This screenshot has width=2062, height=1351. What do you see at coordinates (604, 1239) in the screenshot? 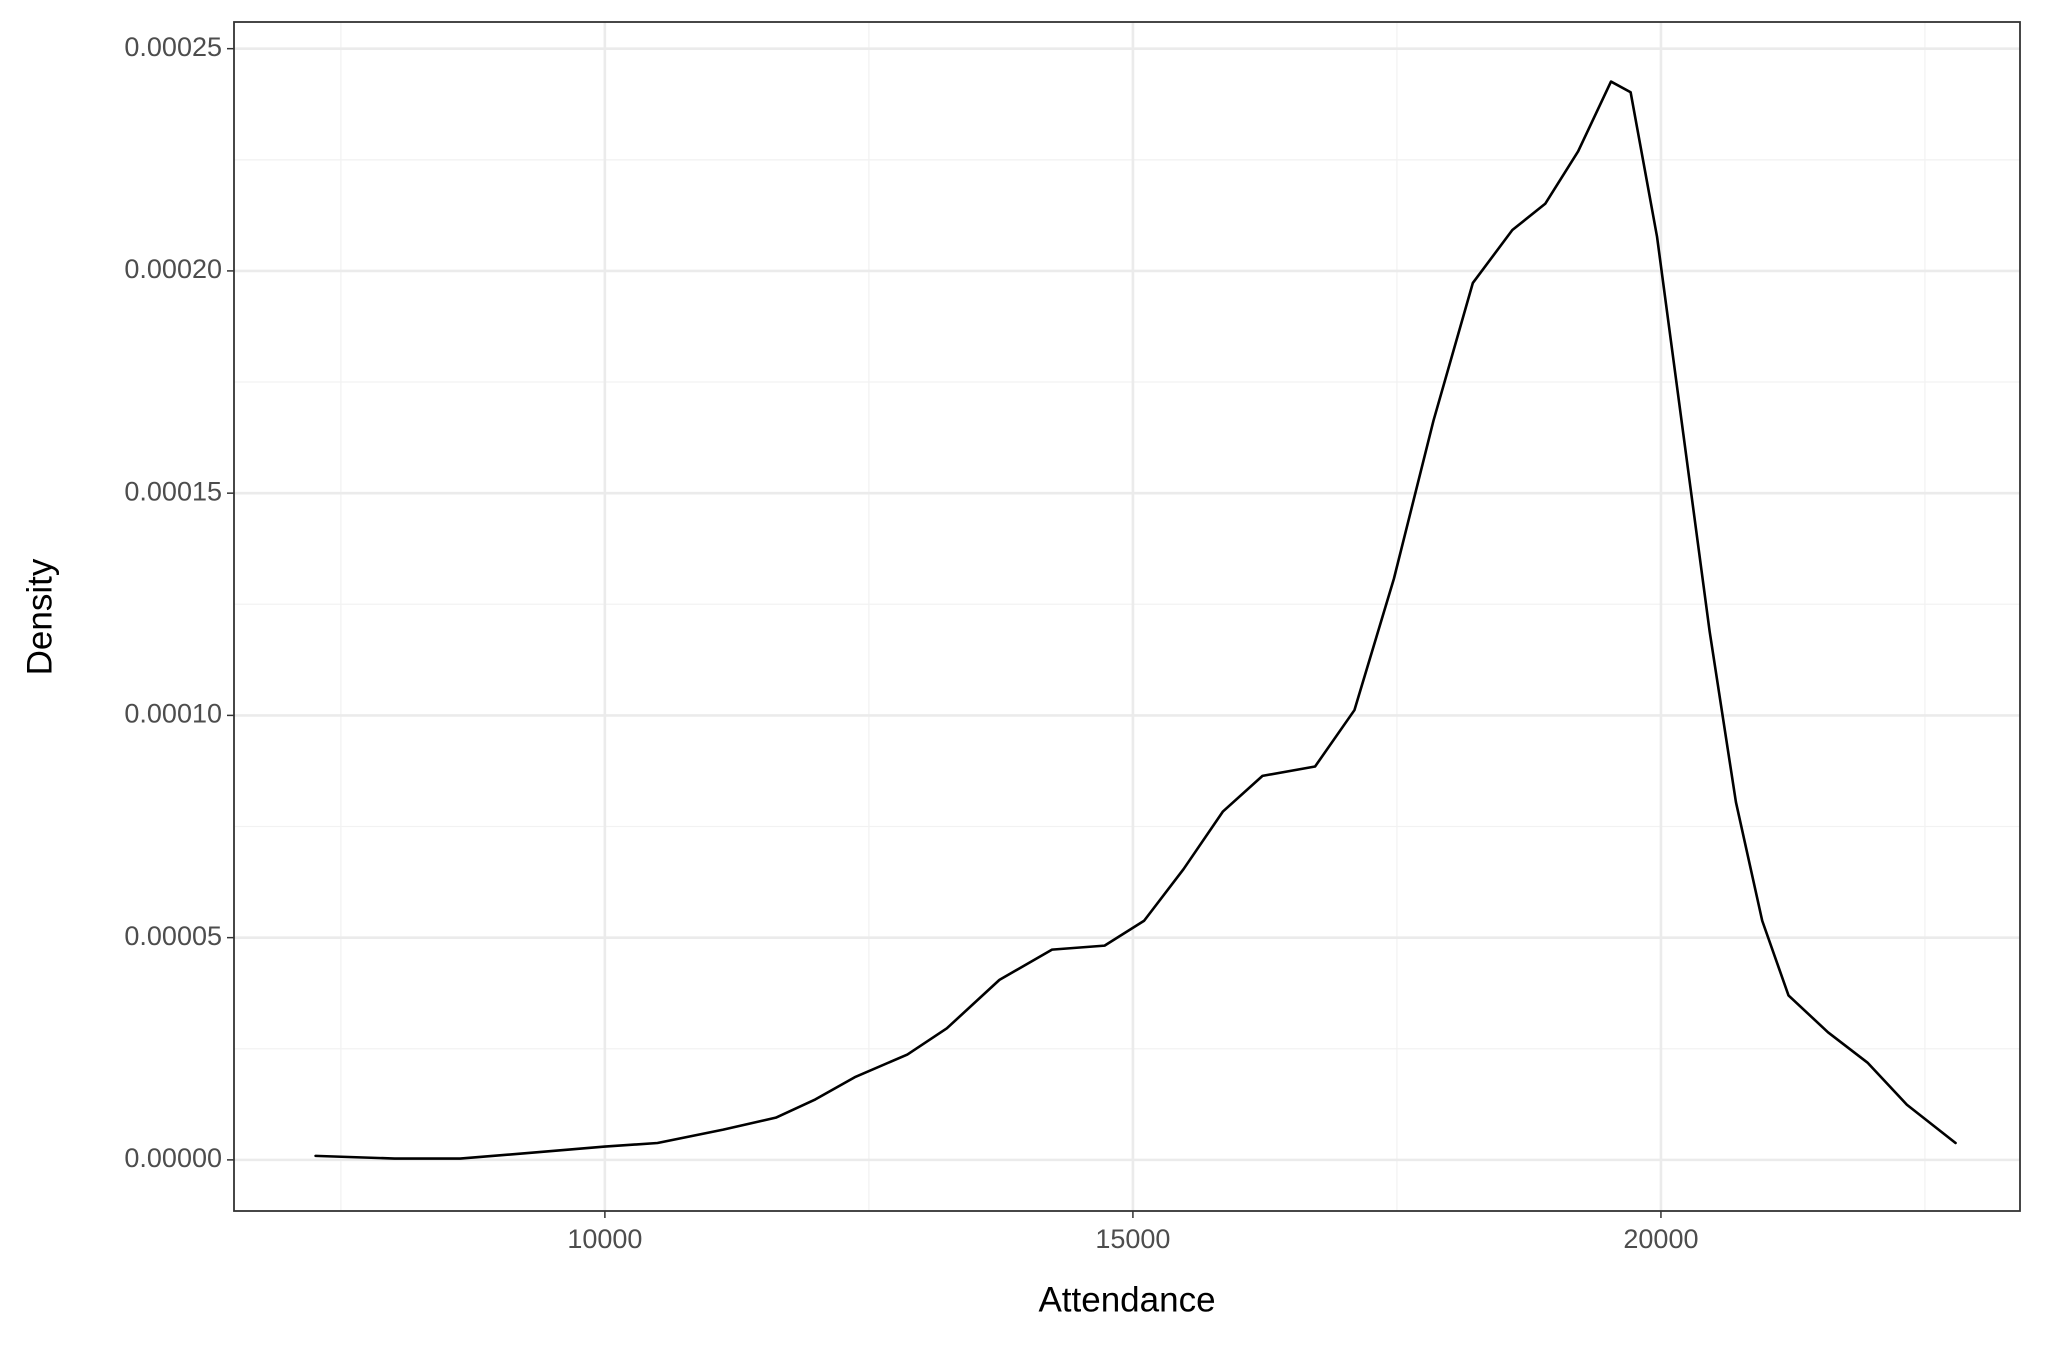
I see `x-tick-label: 10000` at bounding box center [604, 1239].